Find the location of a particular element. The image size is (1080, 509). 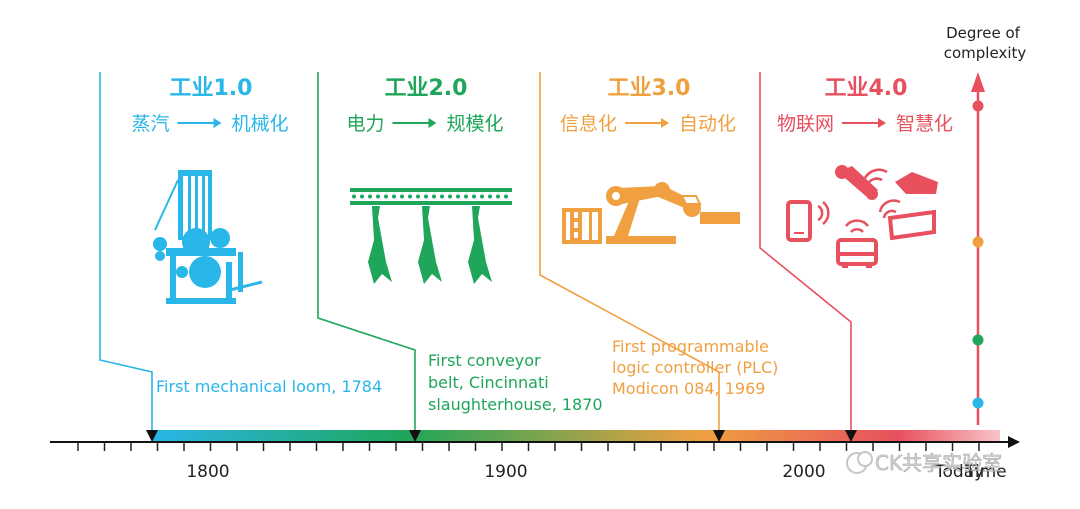

milestone-caption-3-line-2: logic controller (PLC) is located at coordinates (695, 367).